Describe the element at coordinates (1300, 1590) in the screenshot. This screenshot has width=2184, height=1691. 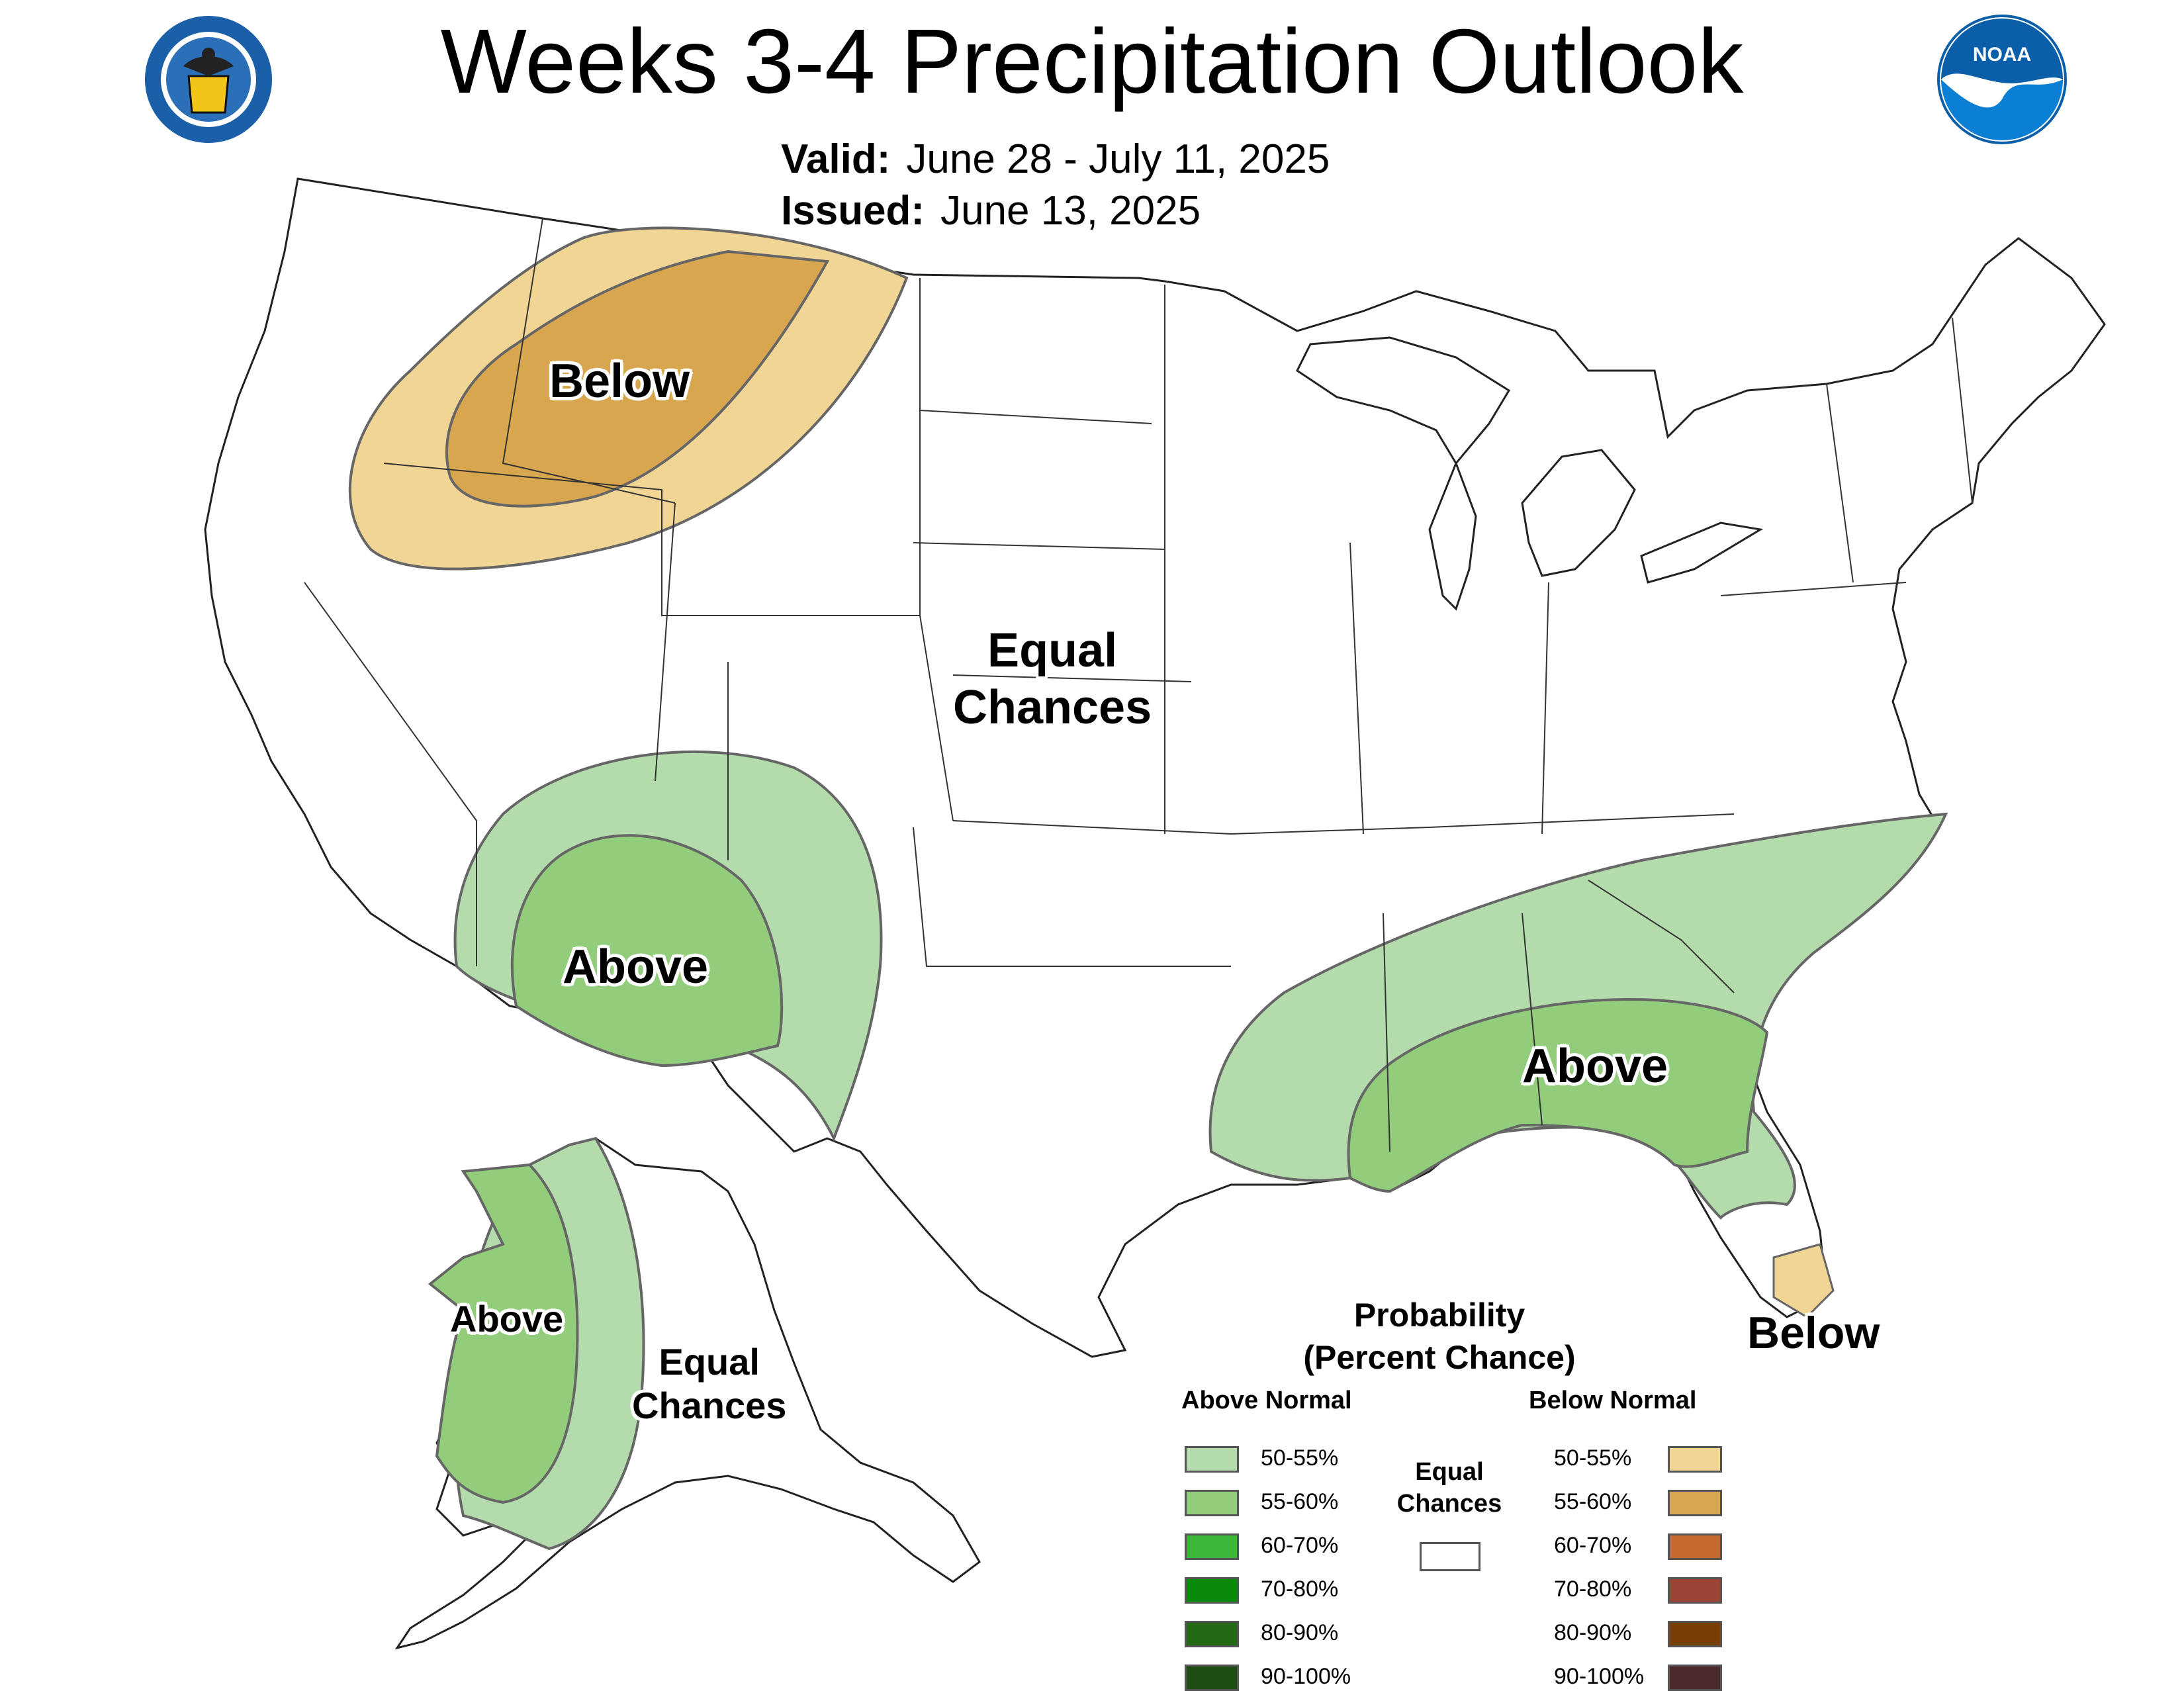
I see `legend-above-range-label: 70-80%` at that location.